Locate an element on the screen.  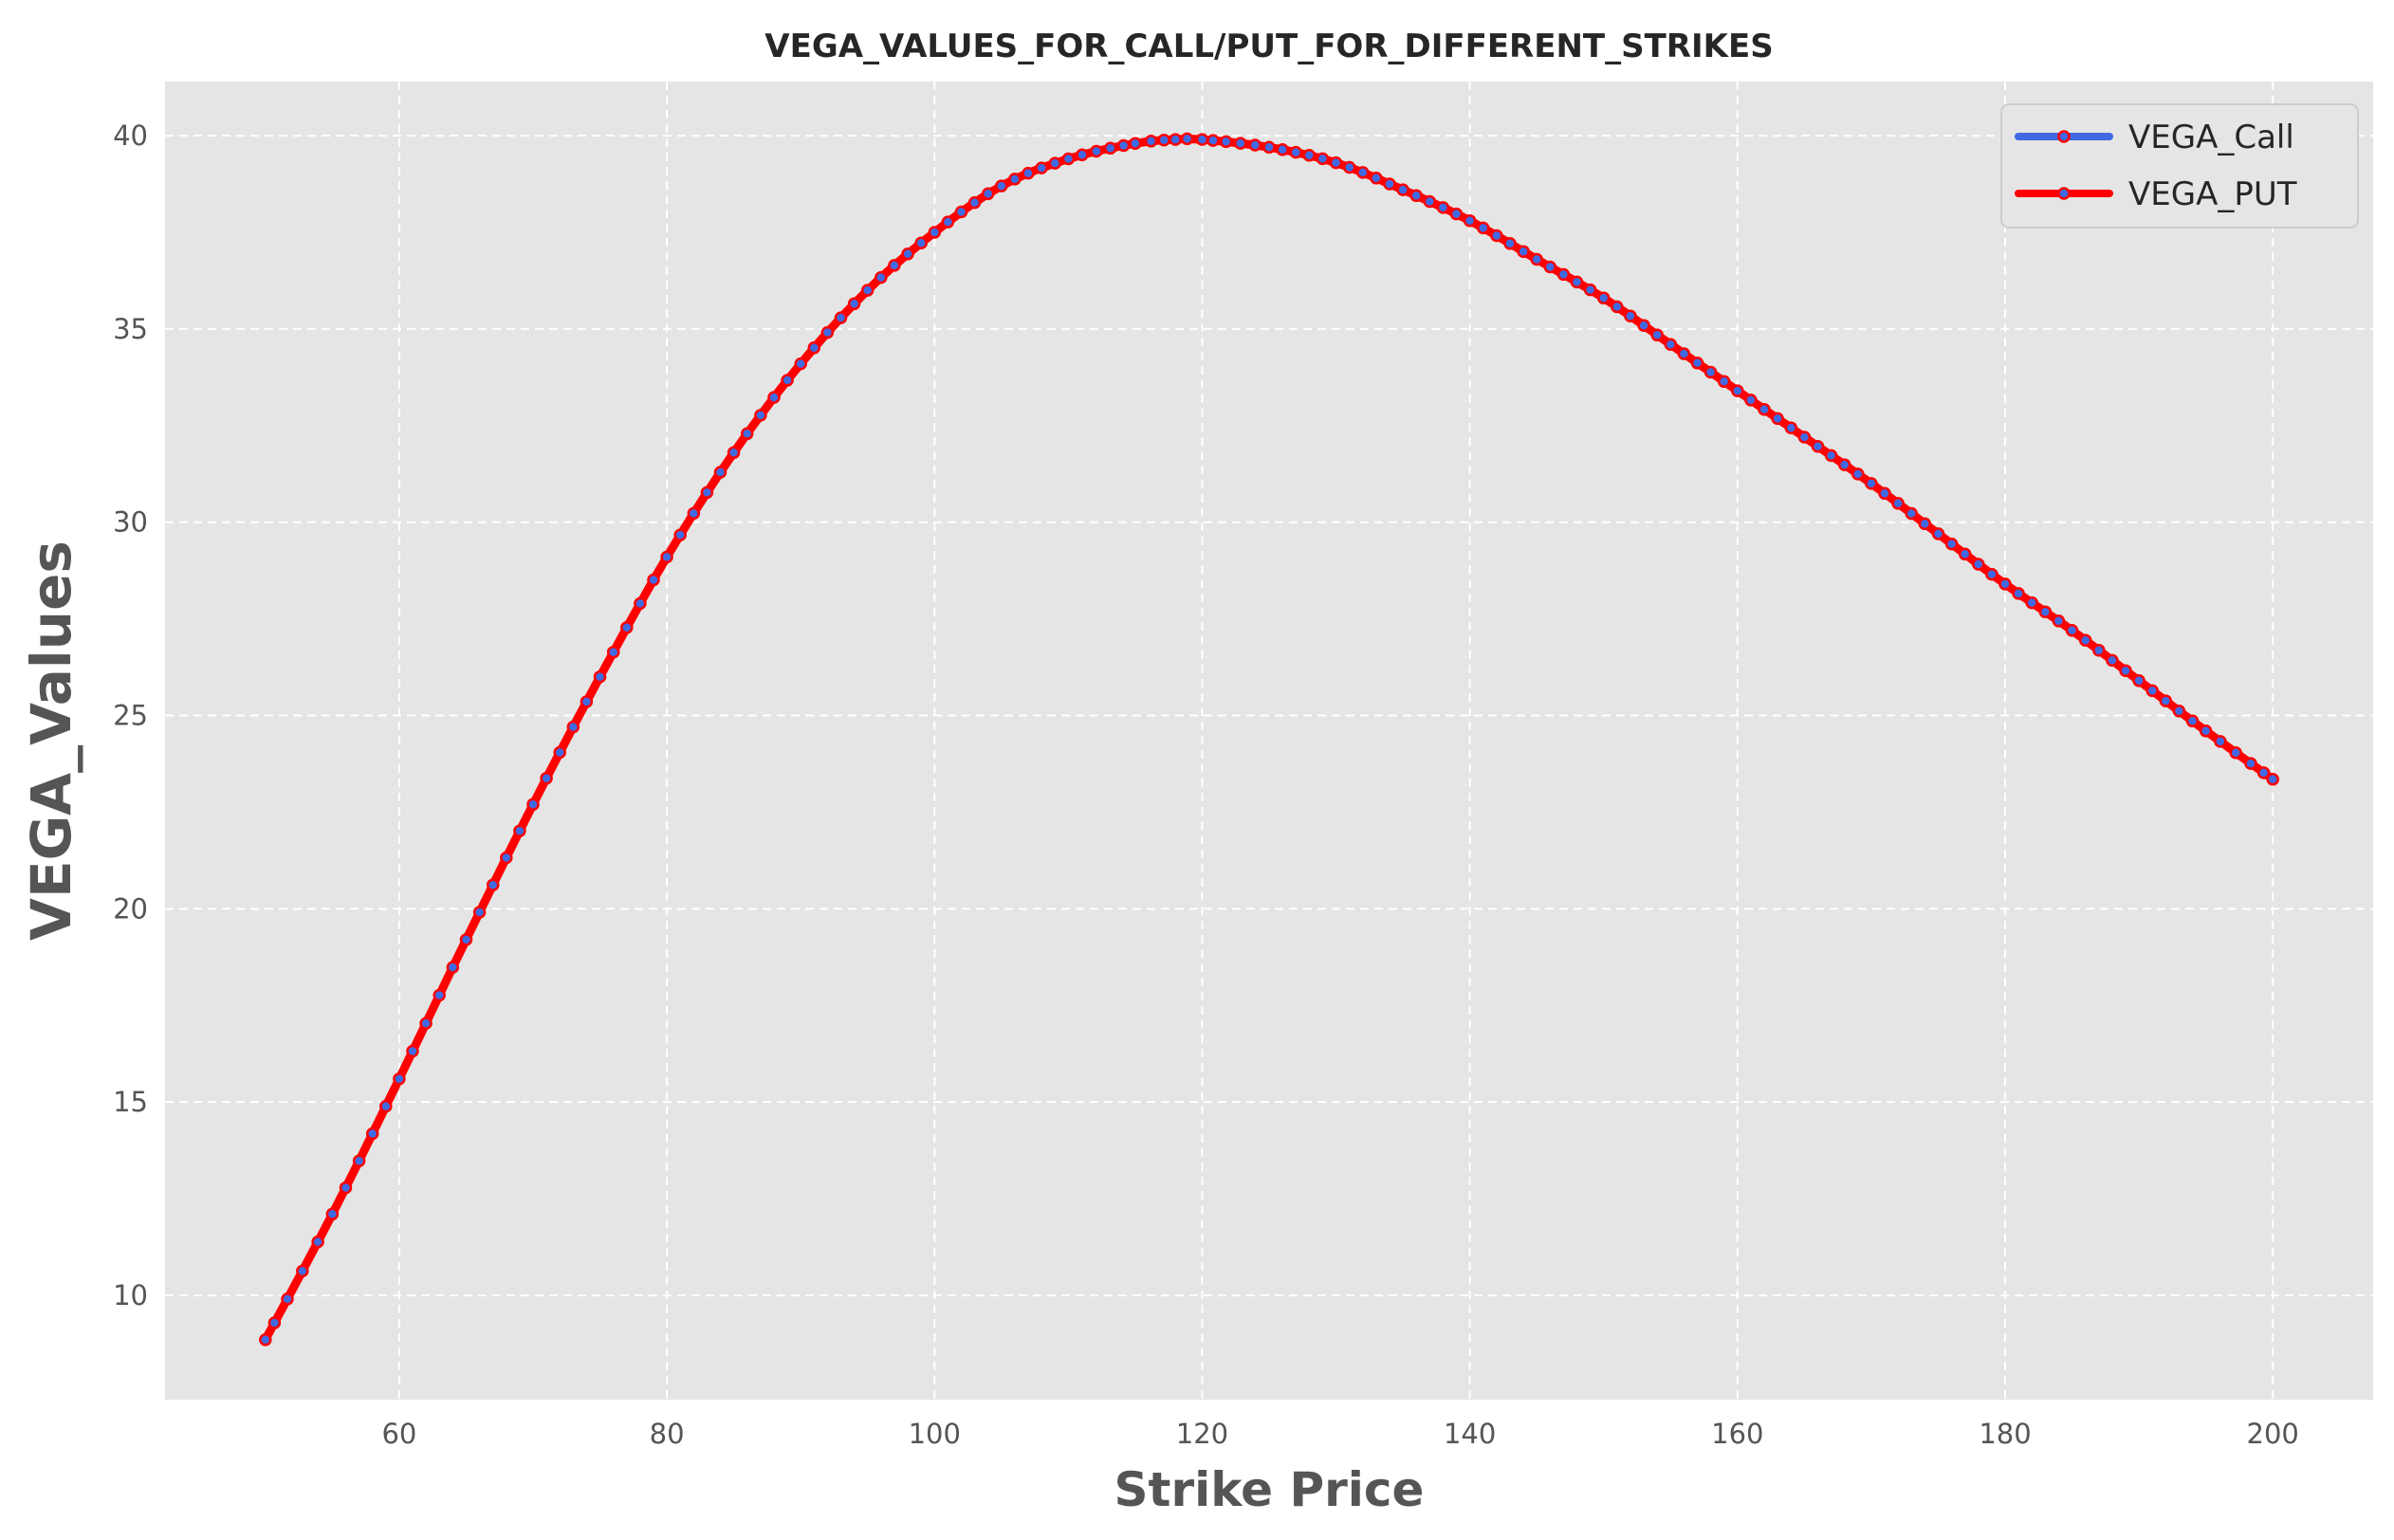
y-tick-label: 35 is located at coordinates (131, 329).